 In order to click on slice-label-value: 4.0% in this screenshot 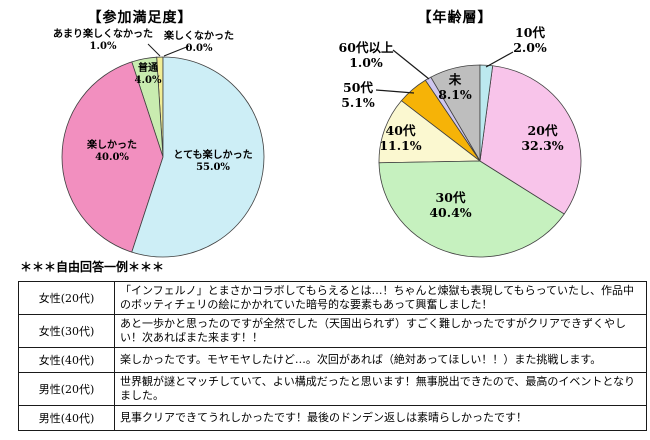, I will do `click(148, 80)`.